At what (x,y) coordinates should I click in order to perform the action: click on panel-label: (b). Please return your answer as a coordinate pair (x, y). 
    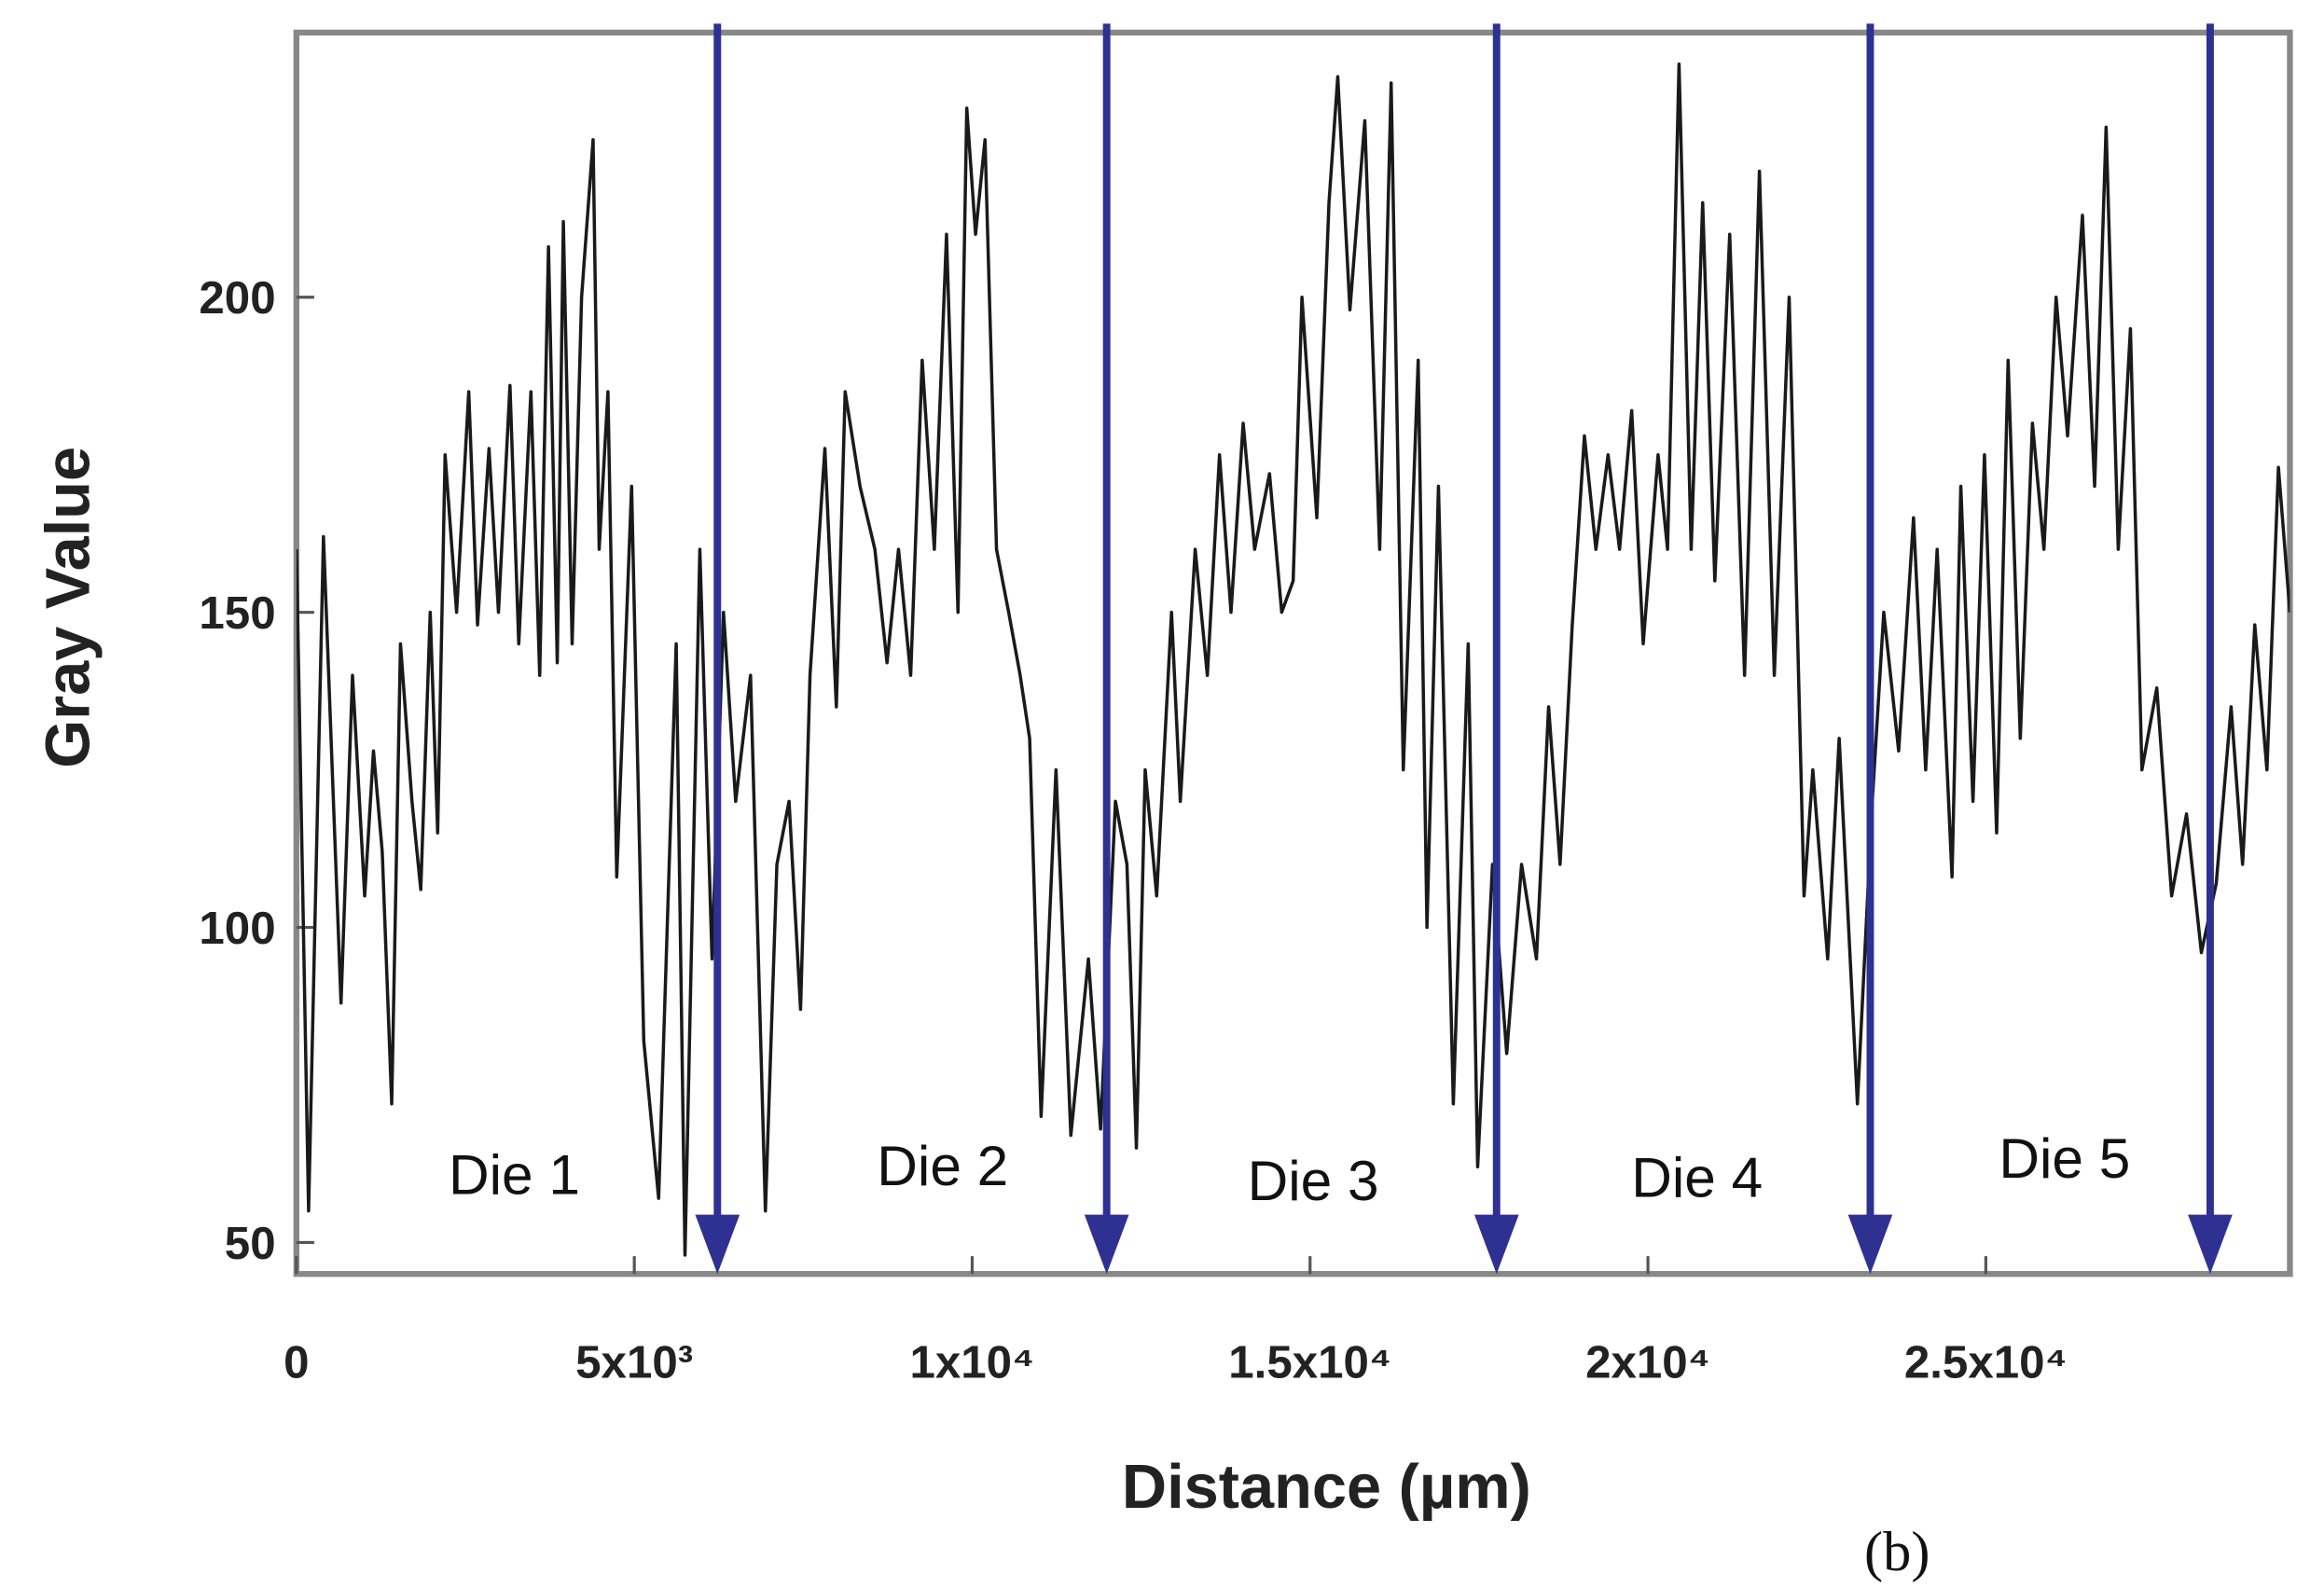
    Looking at the image, I should click on (1897, 1552).